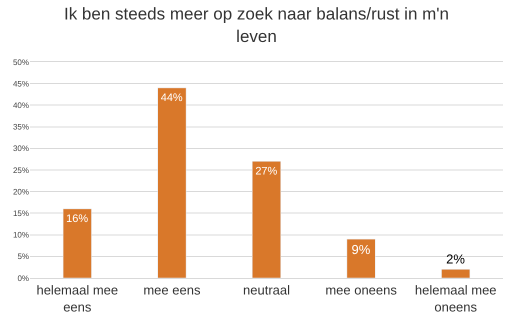 This screenshot has width=513, height=328. I want to click on y-tick-label: 30%, so click(20, 149).